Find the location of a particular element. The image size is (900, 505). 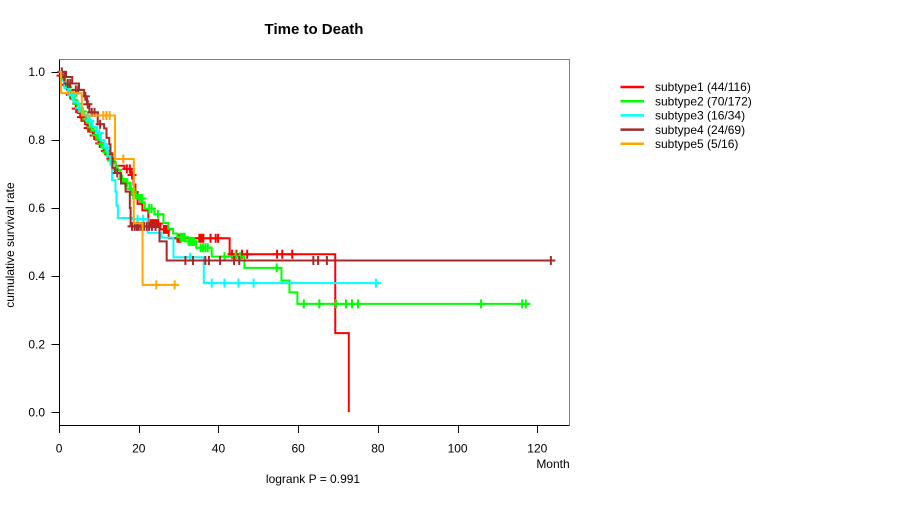

svg-text: 0.6 is located at coordinates (36, 208).